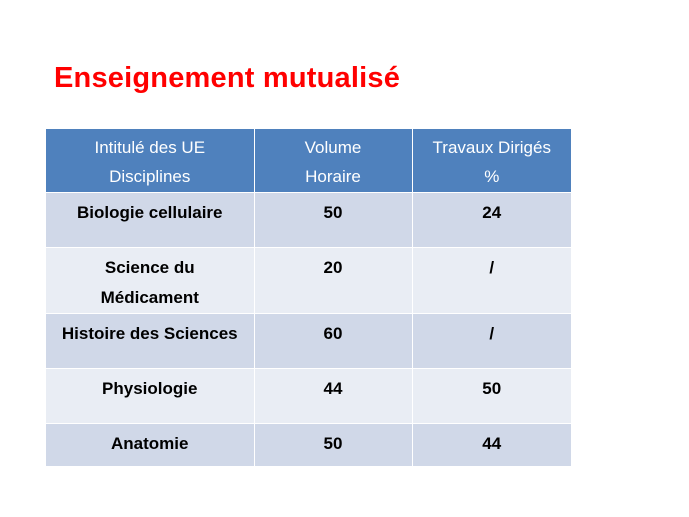 The image size is (689, 517). What do you see at coordinates (333, 176) in the screenshot?
I see `header-volume-line-2: Horaire` at bounding box center [333, 176].